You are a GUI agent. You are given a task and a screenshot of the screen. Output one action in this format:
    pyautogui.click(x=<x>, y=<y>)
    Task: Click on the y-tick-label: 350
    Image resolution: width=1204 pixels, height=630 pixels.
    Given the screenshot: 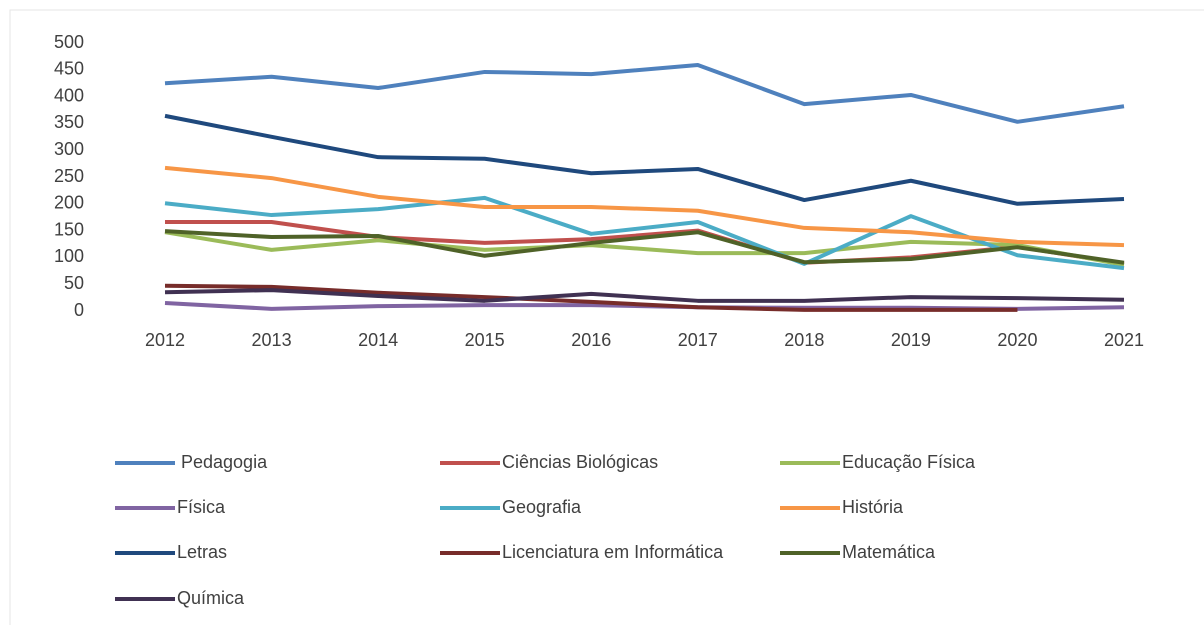 What is the action you would take?
    pyautogui.click(x=69, y=122)
    